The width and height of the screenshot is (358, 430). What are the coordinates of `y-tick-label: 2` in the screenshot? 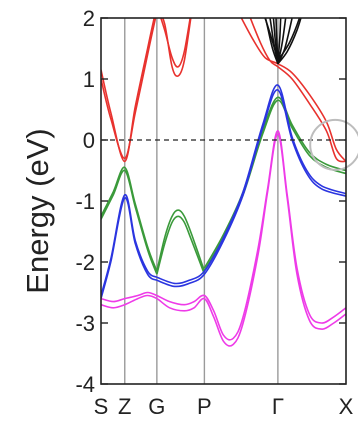 It's located at (89, 18).